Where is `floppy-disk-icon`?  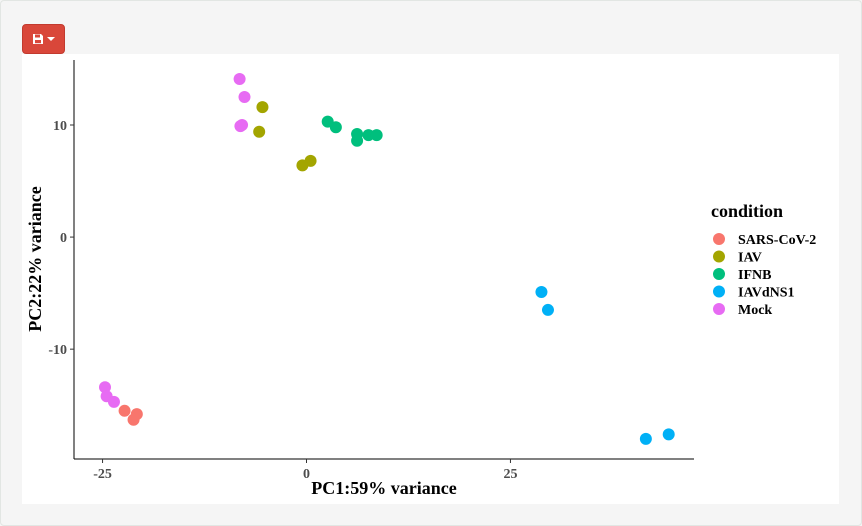
floppy-disk-icon is located at coordinates (38, 39).